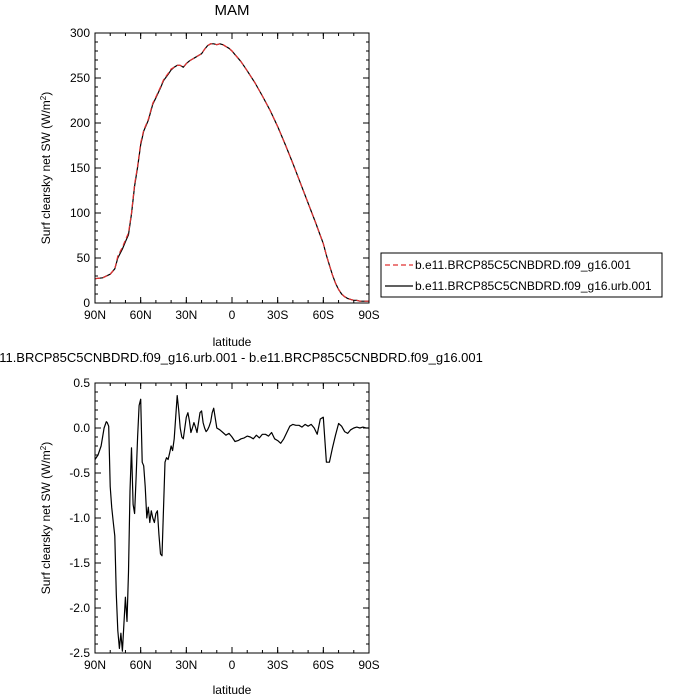 This screenshot has width=700, height=700. What do you see at coordinates (46, 444) in the screenshot?
I see `bottom-y-axis-label-close: )` at bounding box center [46, 444].